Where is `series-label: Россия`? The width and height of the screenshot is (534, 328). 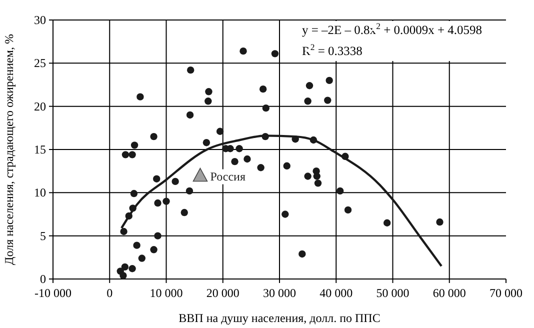 series-label: Россия is located at coordinates (228, 176).